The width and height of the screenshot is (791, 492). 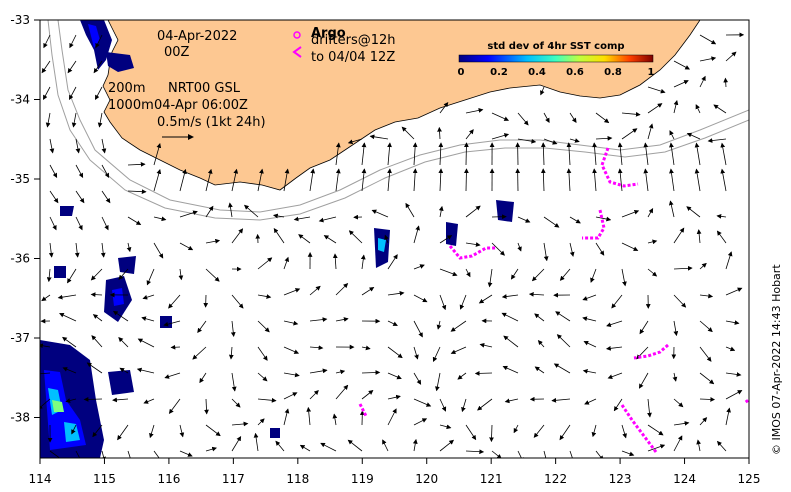 I want to click on colorbar-title: std dev of 4hr SST comp, so click(x=555, y=46).